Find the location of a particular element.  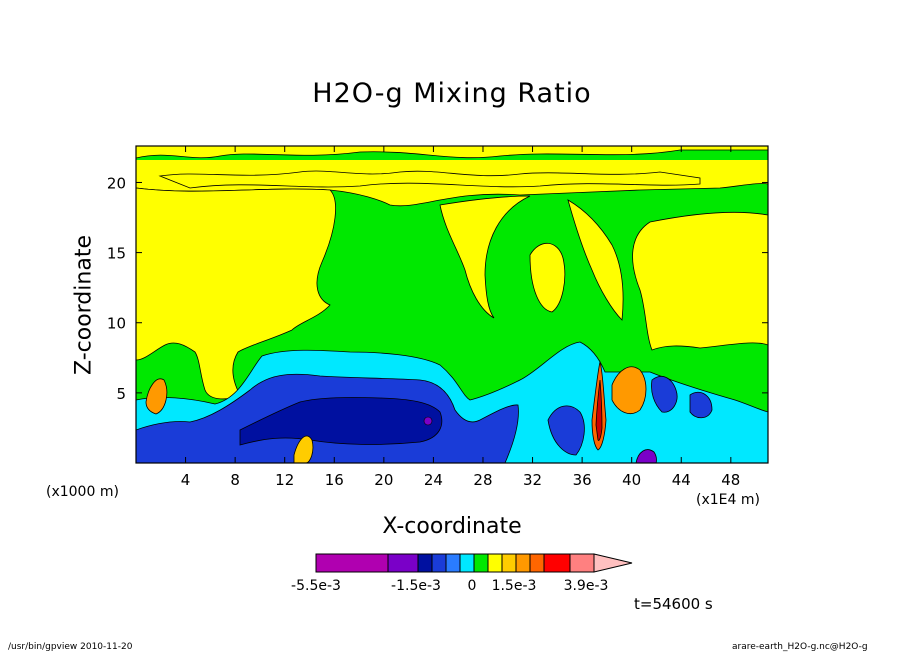

y-tick-label: 10 is located at coordinates (116, 324).